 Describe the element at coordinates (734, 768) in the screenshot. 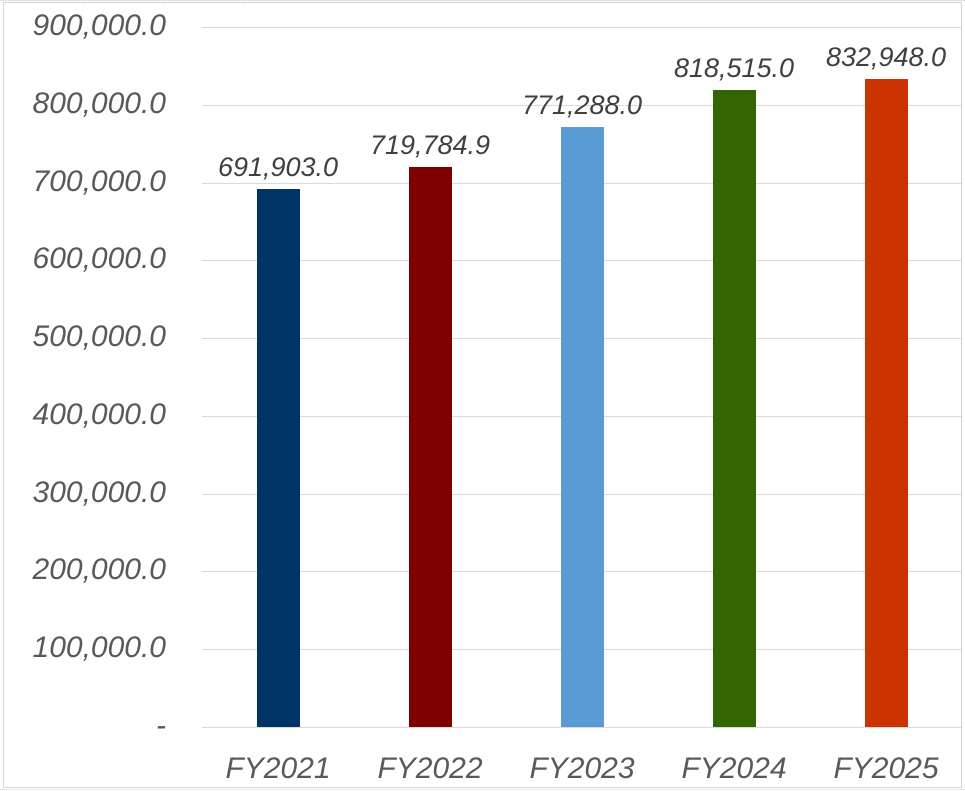

I see `x-tick-label: FY2024` at that location.